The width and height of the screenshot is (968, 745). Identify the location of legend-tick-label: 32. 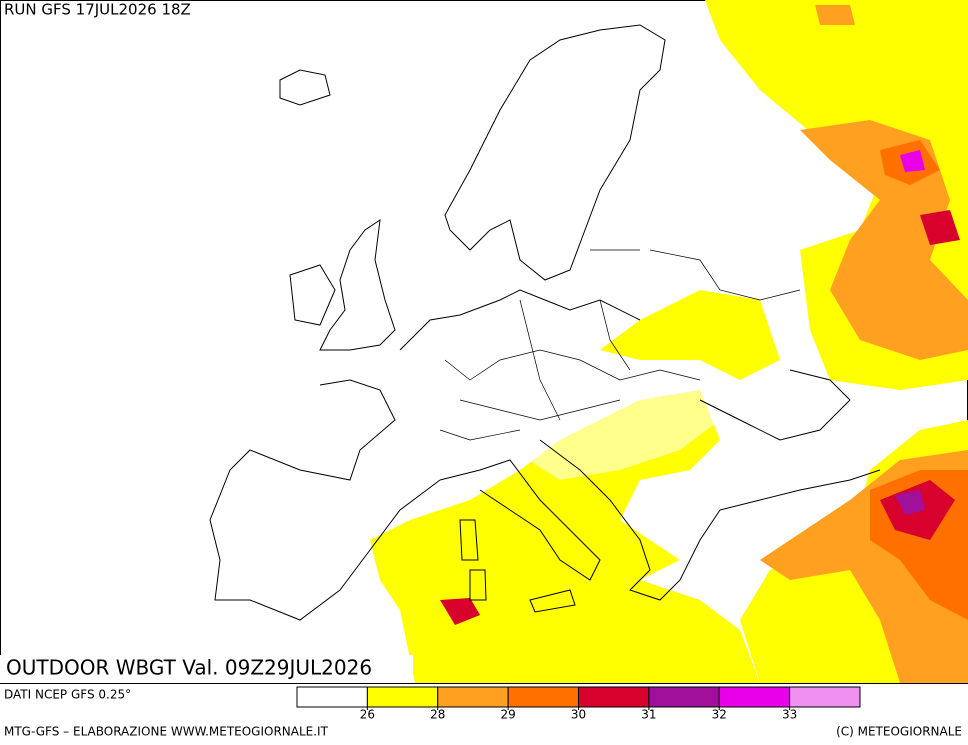
(719, 715).